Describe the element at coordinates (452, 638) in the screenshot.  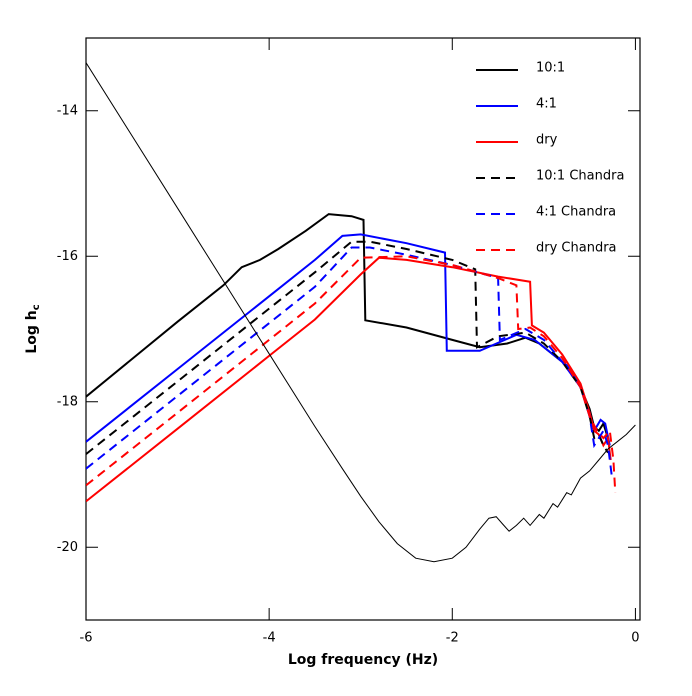
I see `x-tick-label: -2` at that location.